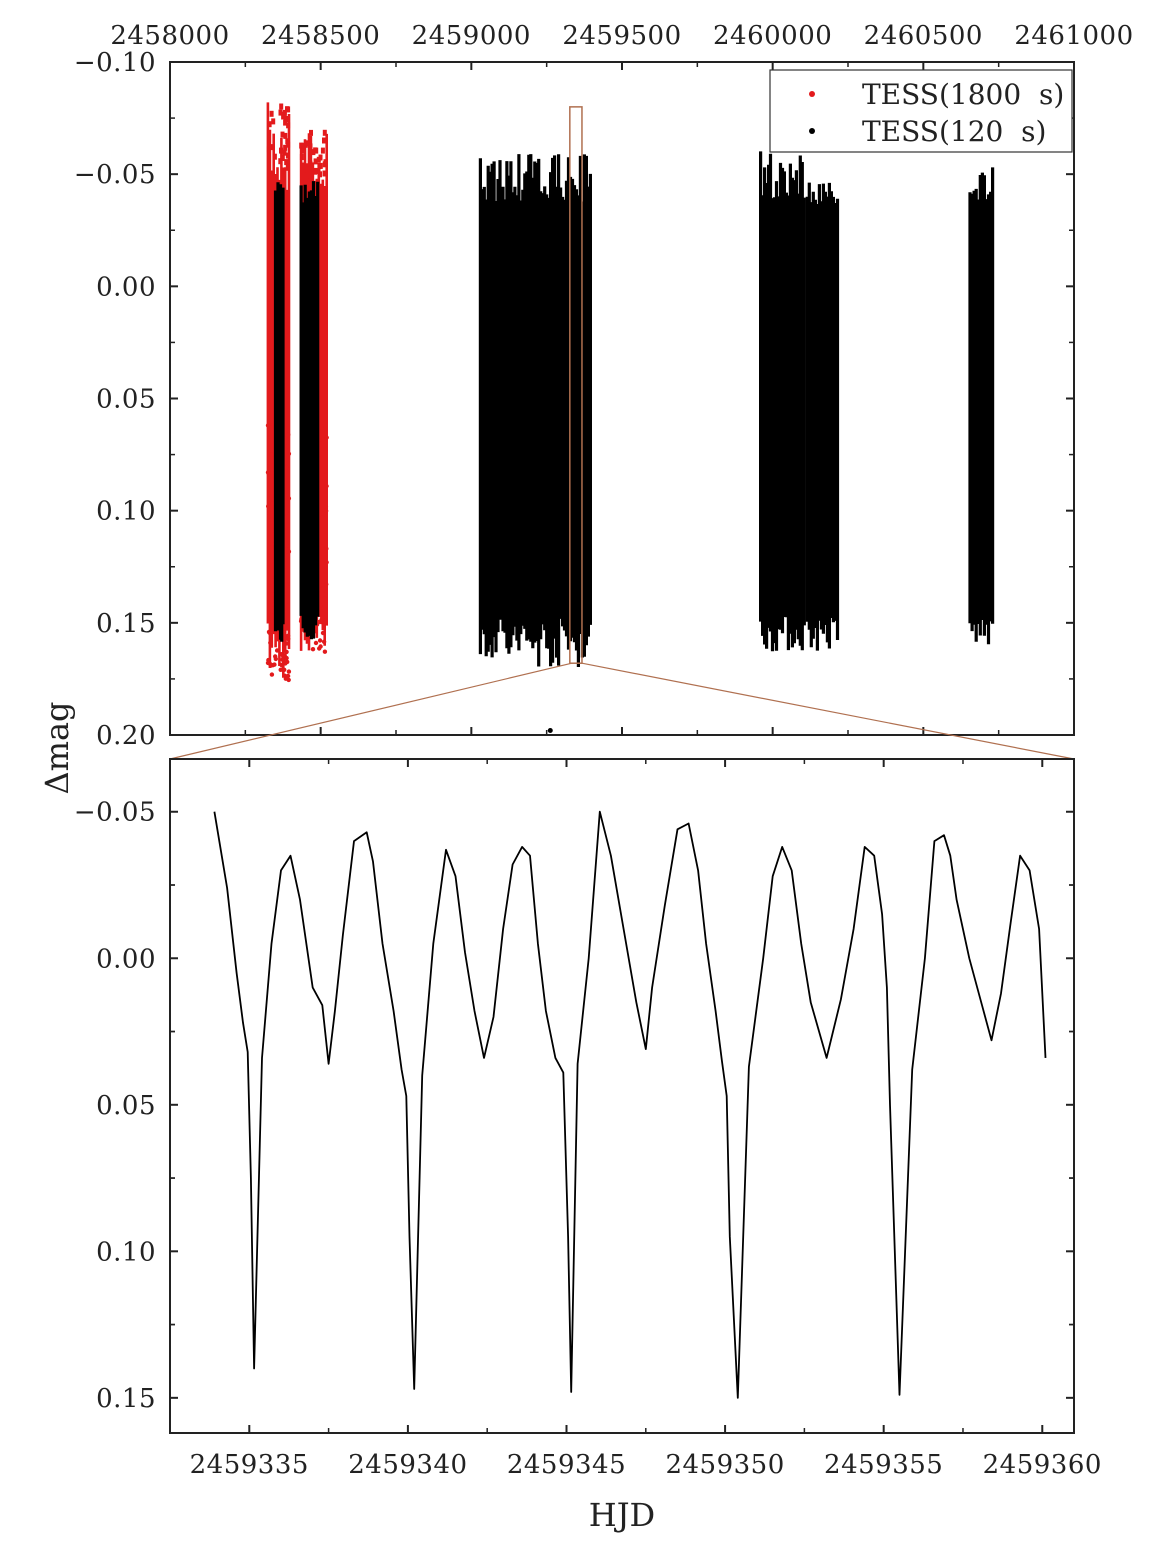 The image size is (1161, 1550). Describe the element at coordinates (115, 175) in the screenshot. I see `top-y-tick-label: −0.05` at that location.